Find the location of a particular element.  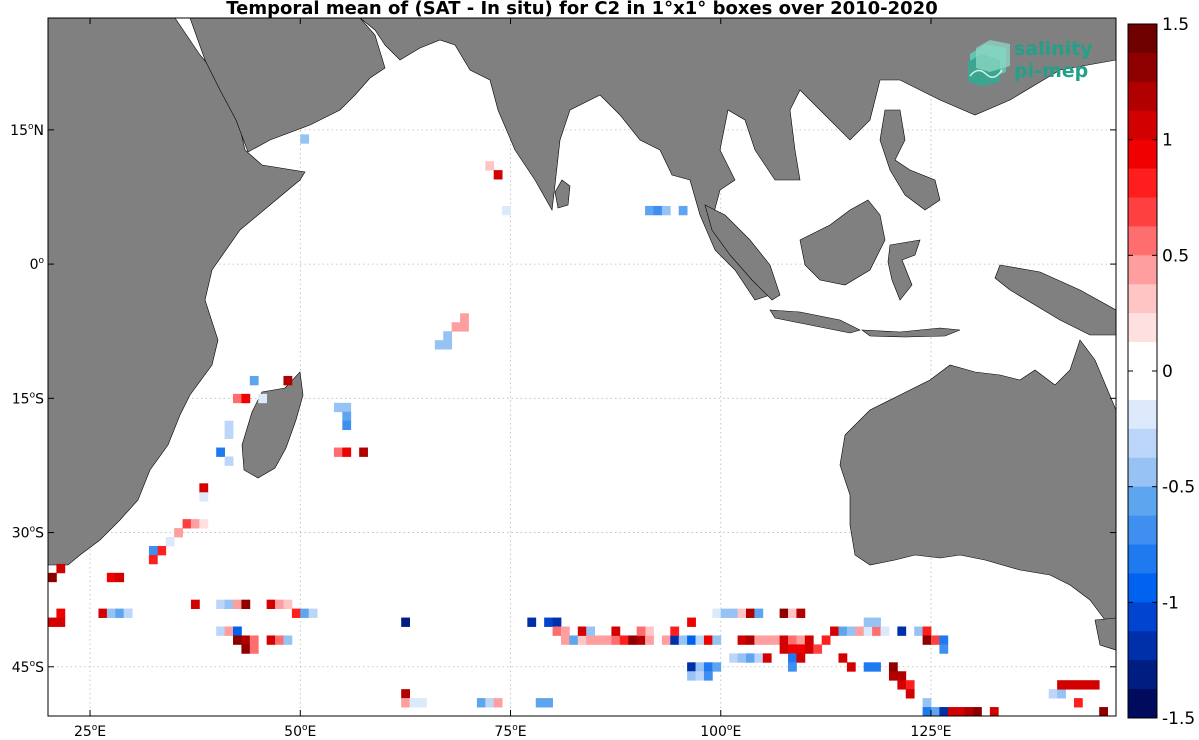

land-madagascar is located at coordinates (272, 425).